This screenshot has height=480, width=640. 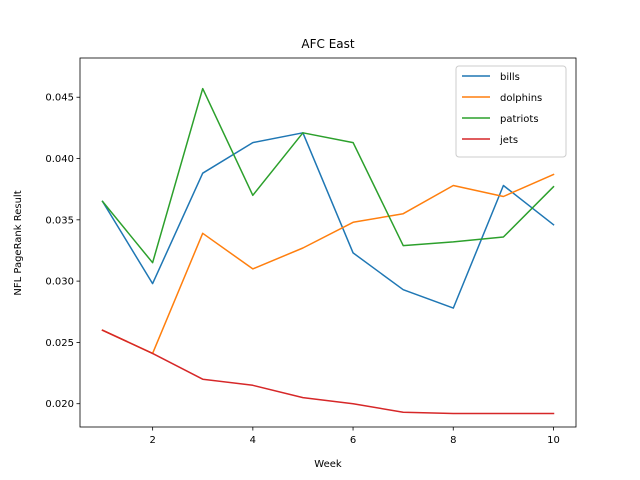 I want to click on y-tick-label: 0.045, so click(x=59, y=98).